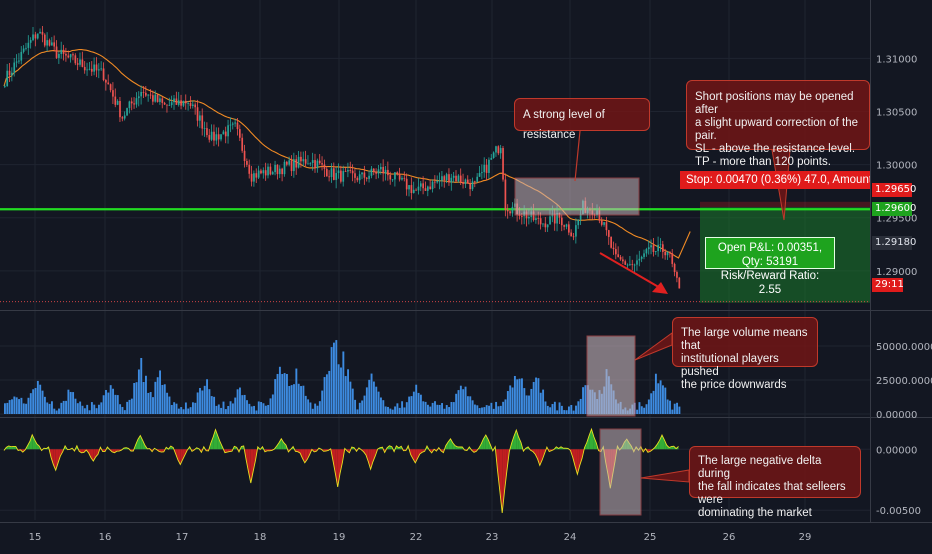 This screenshot has height=554, width=932. I want to click on time-tick-label: 23, so click(492, 537).